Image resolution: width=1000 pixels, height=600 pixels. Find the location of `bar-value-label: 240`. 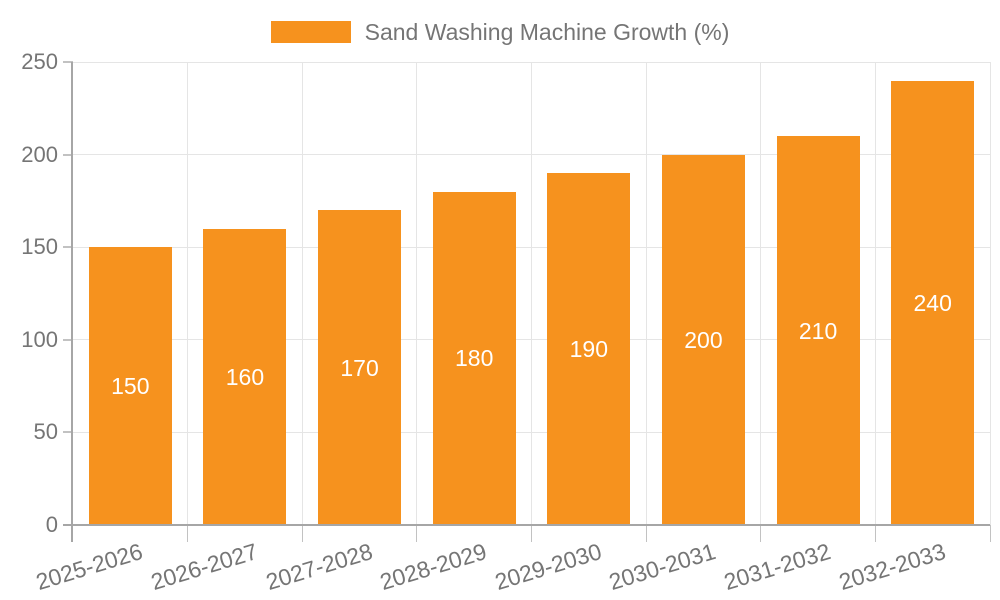

bar-value-label: 240 is located at coordinates (932, 302).